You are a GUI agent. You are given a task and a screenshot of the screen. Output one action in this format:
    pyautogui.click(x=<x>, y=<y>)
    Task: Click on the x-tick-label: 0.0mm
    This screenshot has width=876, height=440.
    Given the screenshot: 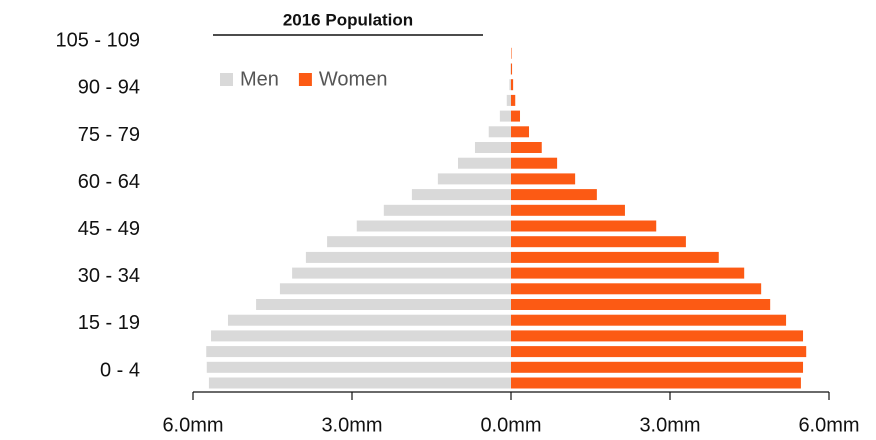 What is the action you would take?
    pyautogui.click(x=510, y=425)
    